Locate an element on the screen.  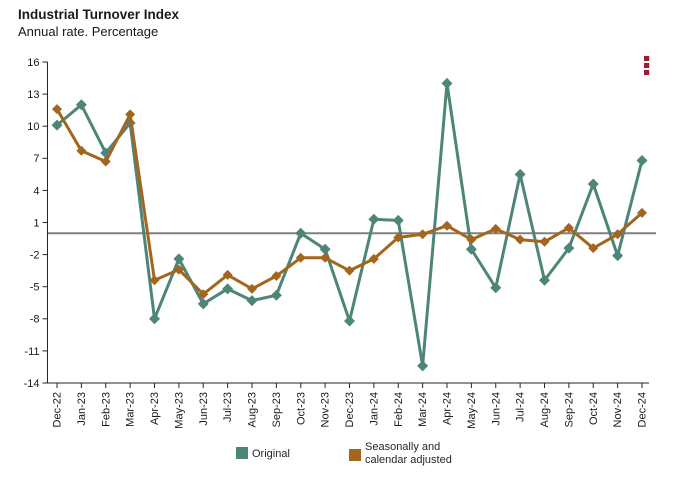
svg-text: -14 is located at coordinates (32, 384).